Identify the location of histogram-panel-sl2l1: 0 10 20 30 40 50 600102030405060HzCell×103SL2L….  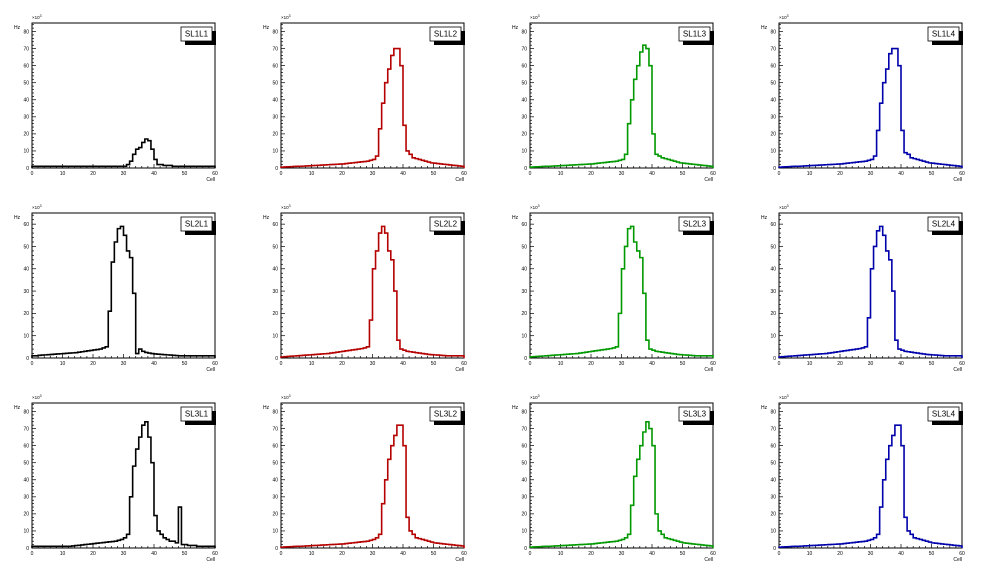
(116, 288).